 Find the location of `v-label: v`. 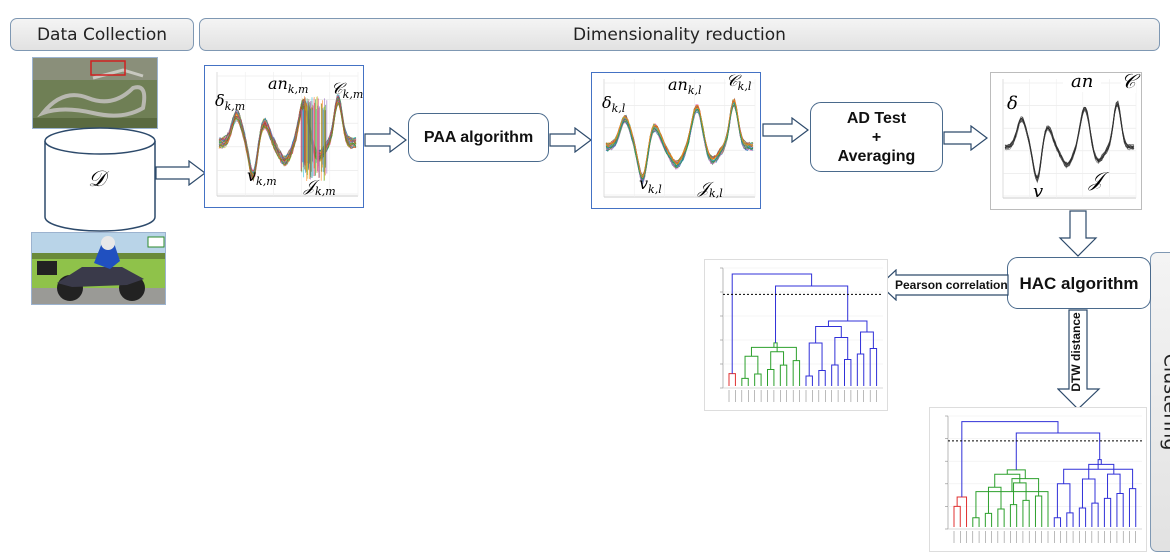

v-label: v is located at coordinates (1038, 191).